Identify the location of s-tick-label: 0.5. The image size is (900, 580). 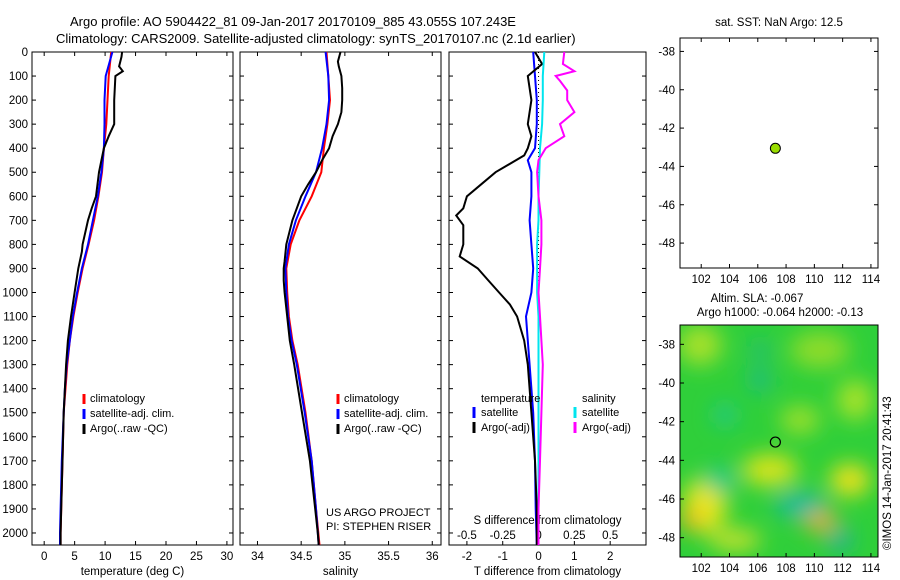
(610, 536).